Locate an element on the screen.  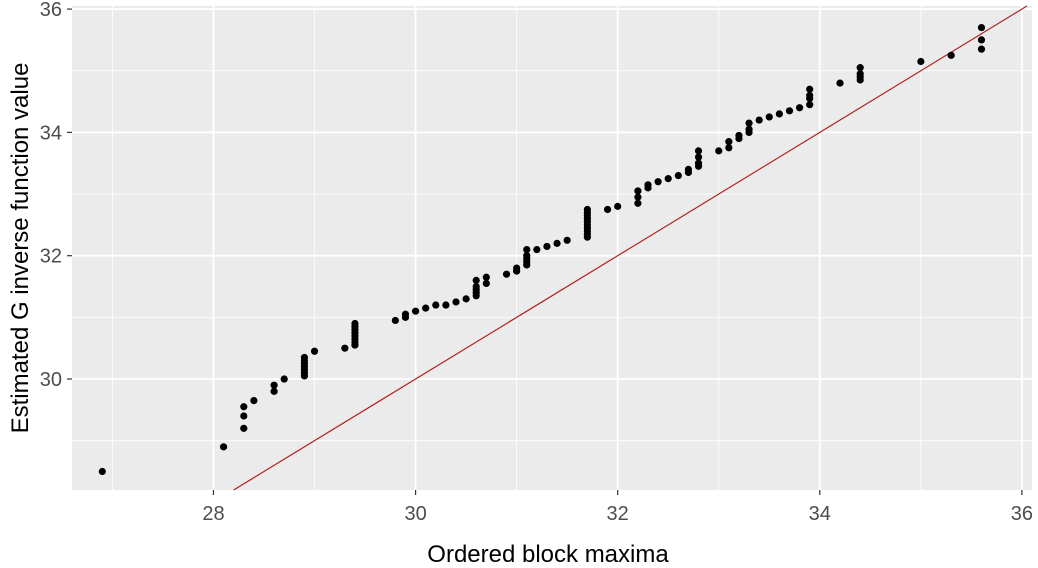
y-tick-label: 34 is located at coordinates (51, 133).